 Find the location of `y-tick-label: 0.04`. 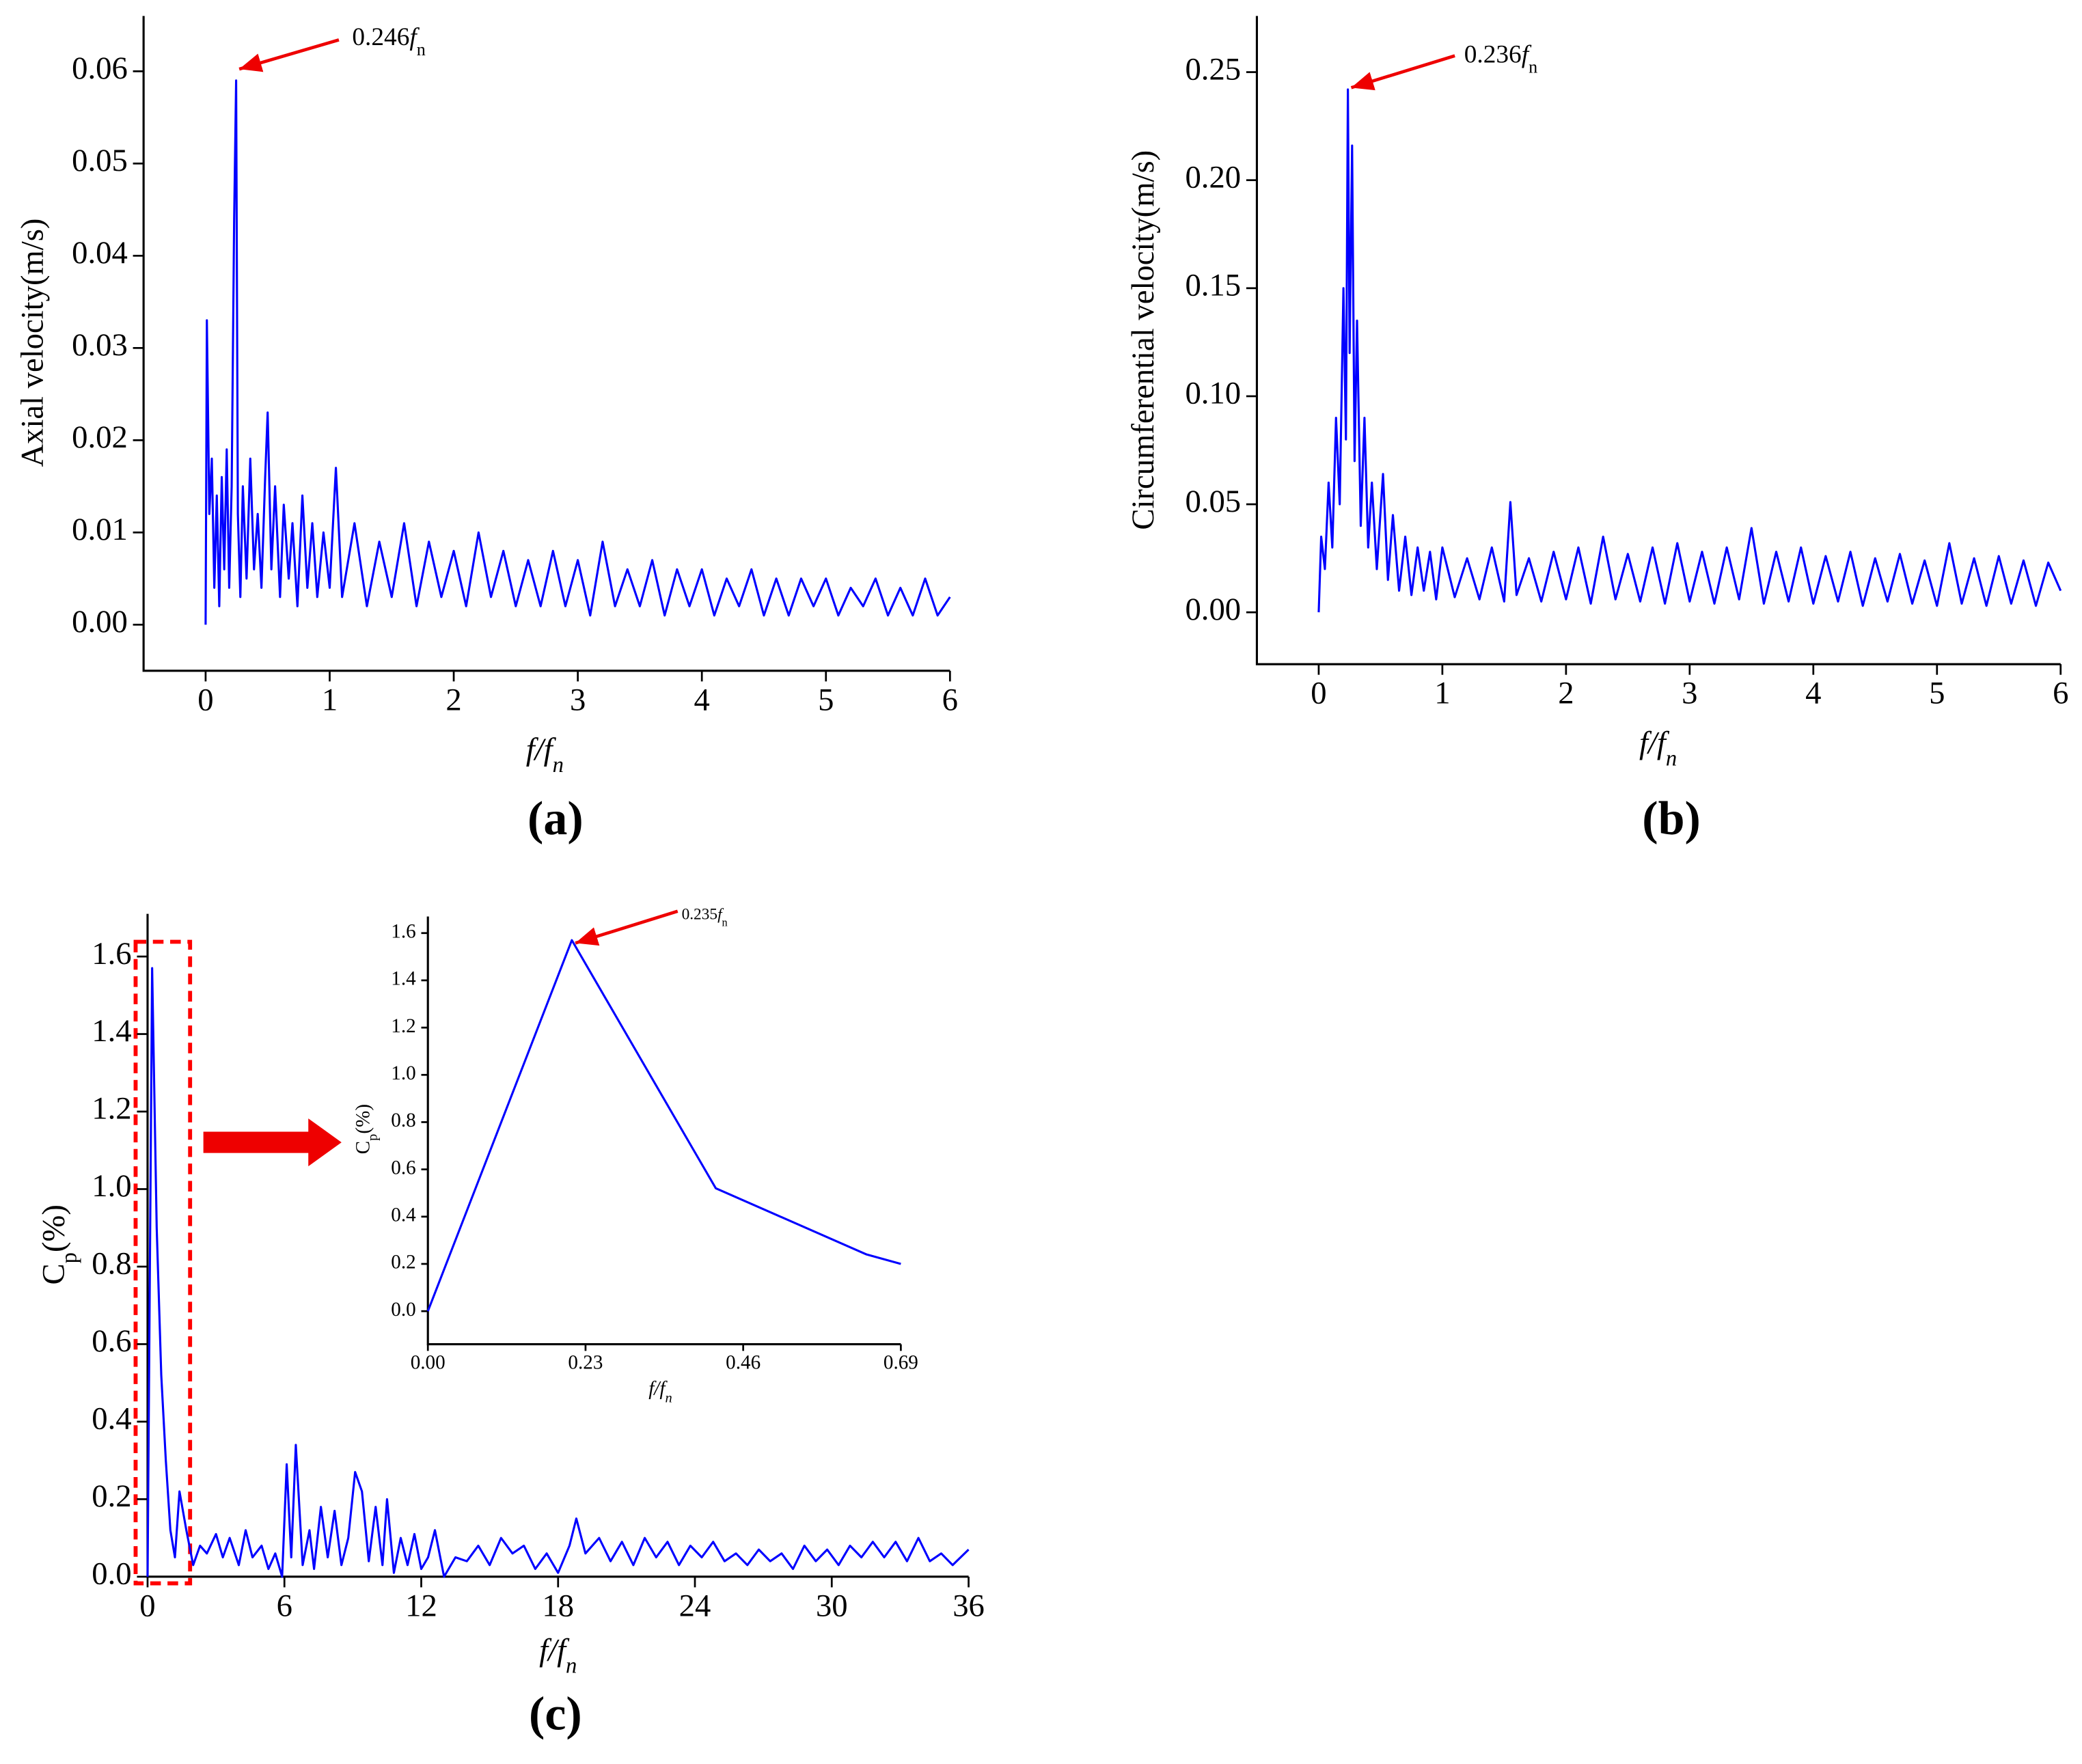

y-tick-label: 0.04 is located at coordinates (100, 253).